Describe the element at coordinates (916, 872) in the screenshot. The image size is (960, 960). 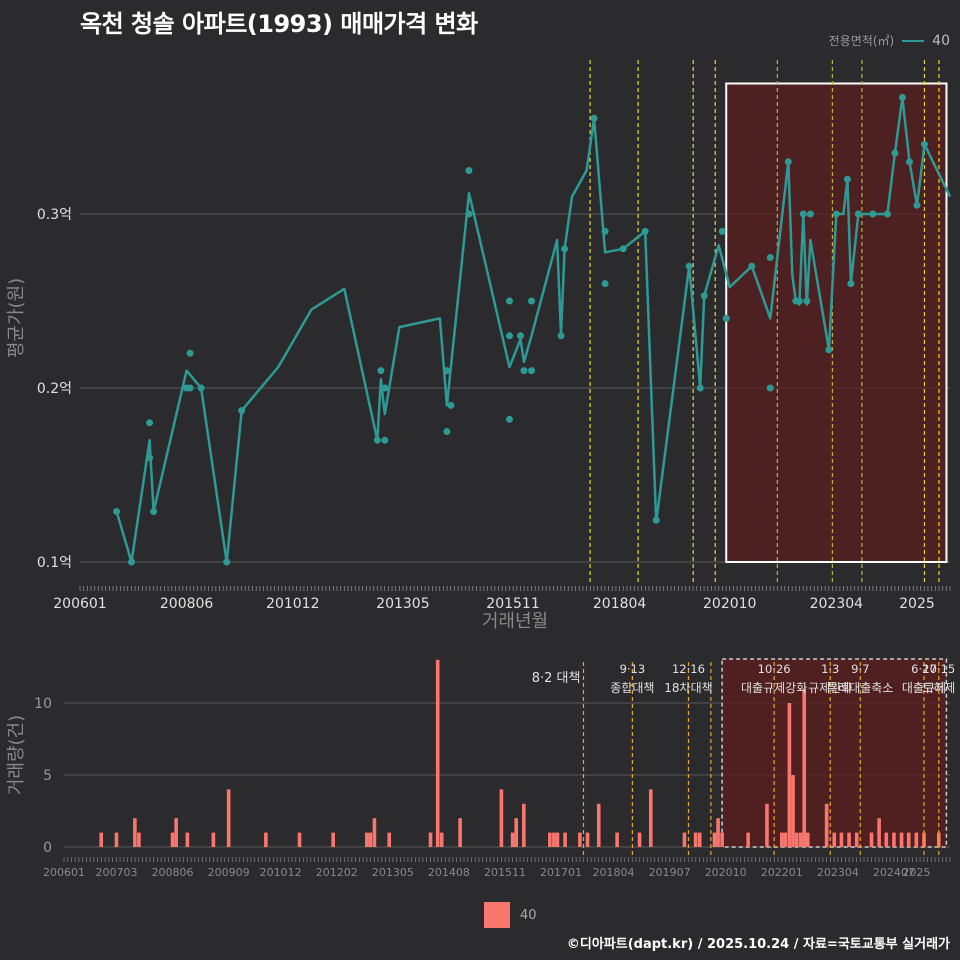
I see `bottom-x-tick-label: 2025` at that location.